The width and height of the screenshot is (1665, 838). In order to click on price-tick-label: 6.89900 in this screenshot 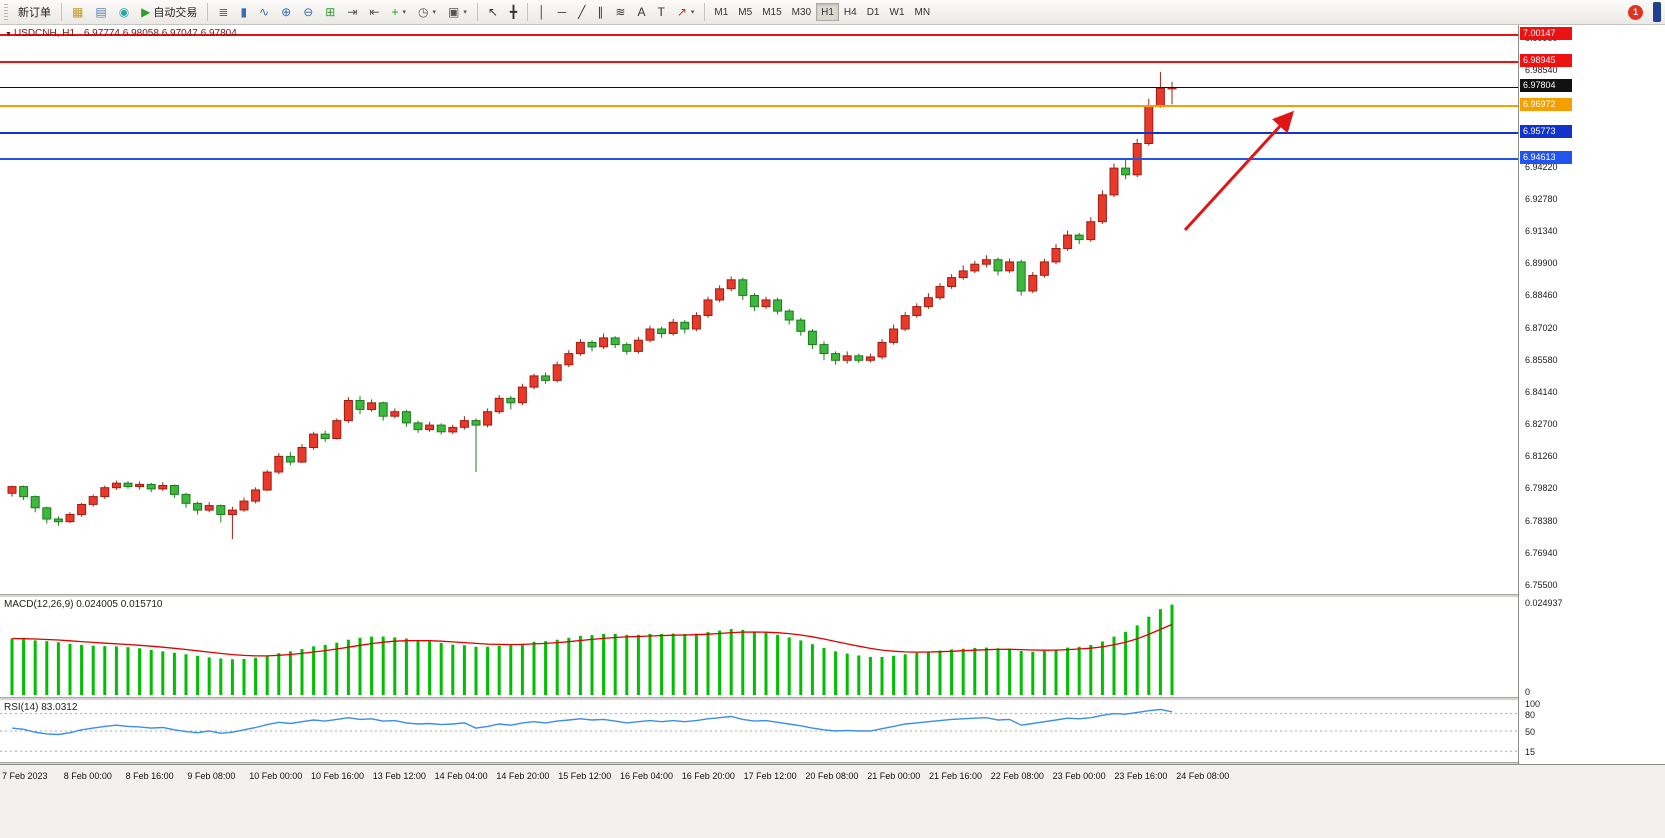, I will do `click(1541, 263)`.